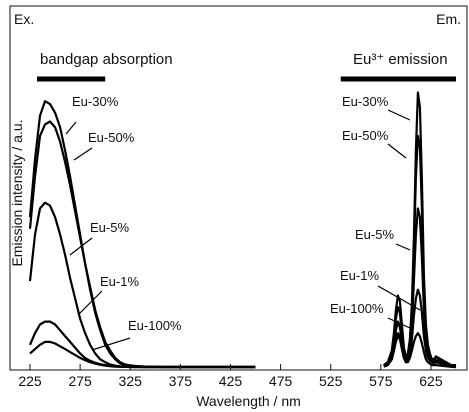  What do you see at coordinates (111, 137) in the screenshot?
I see `annotation-eu-50--excitation: Eu-50%` at bounding box center [111, 137].